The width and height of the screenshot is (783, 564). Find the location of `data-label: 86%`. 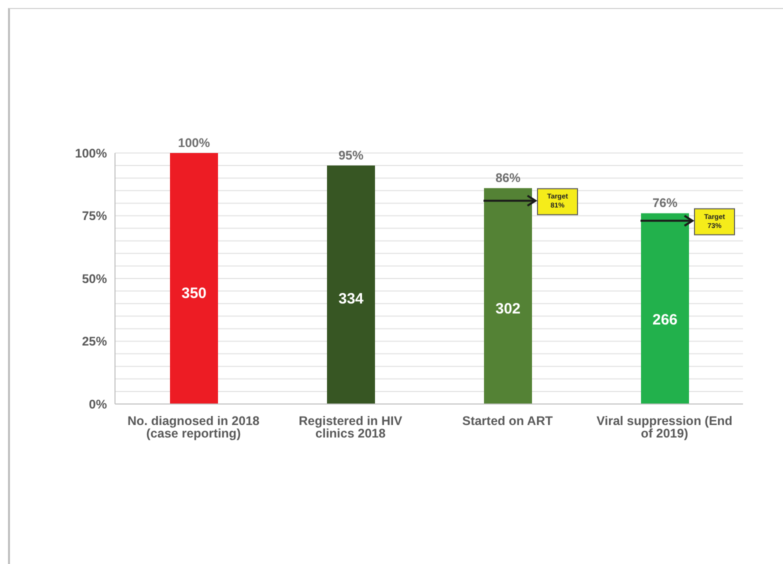

data-label: 86% is located at coordinates (508, 178).